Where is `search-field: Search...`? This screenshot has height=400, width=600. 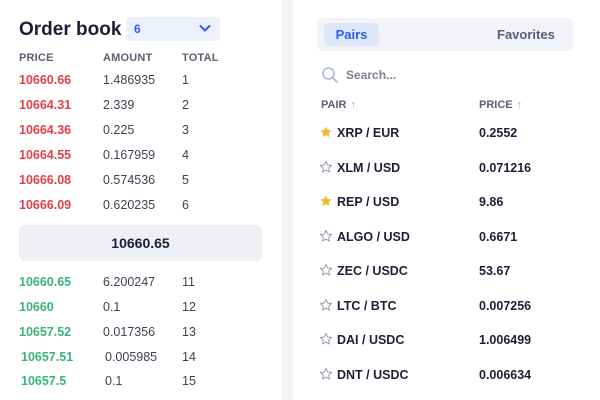
search-field: Search... is located at coordinates (441, 75).